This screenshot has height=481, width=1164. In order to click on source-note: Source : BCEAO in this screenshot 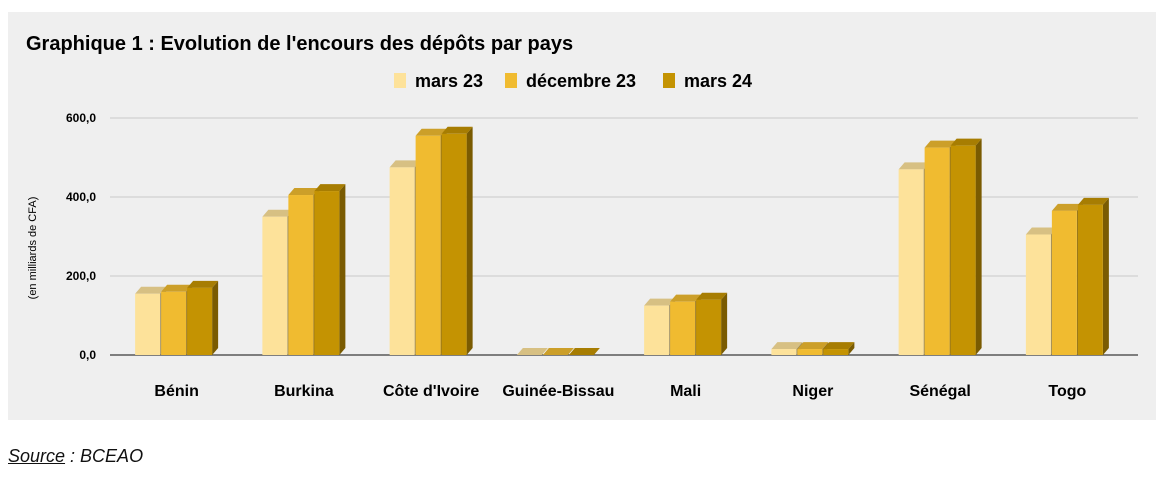, I will do `click(75, 456)`.